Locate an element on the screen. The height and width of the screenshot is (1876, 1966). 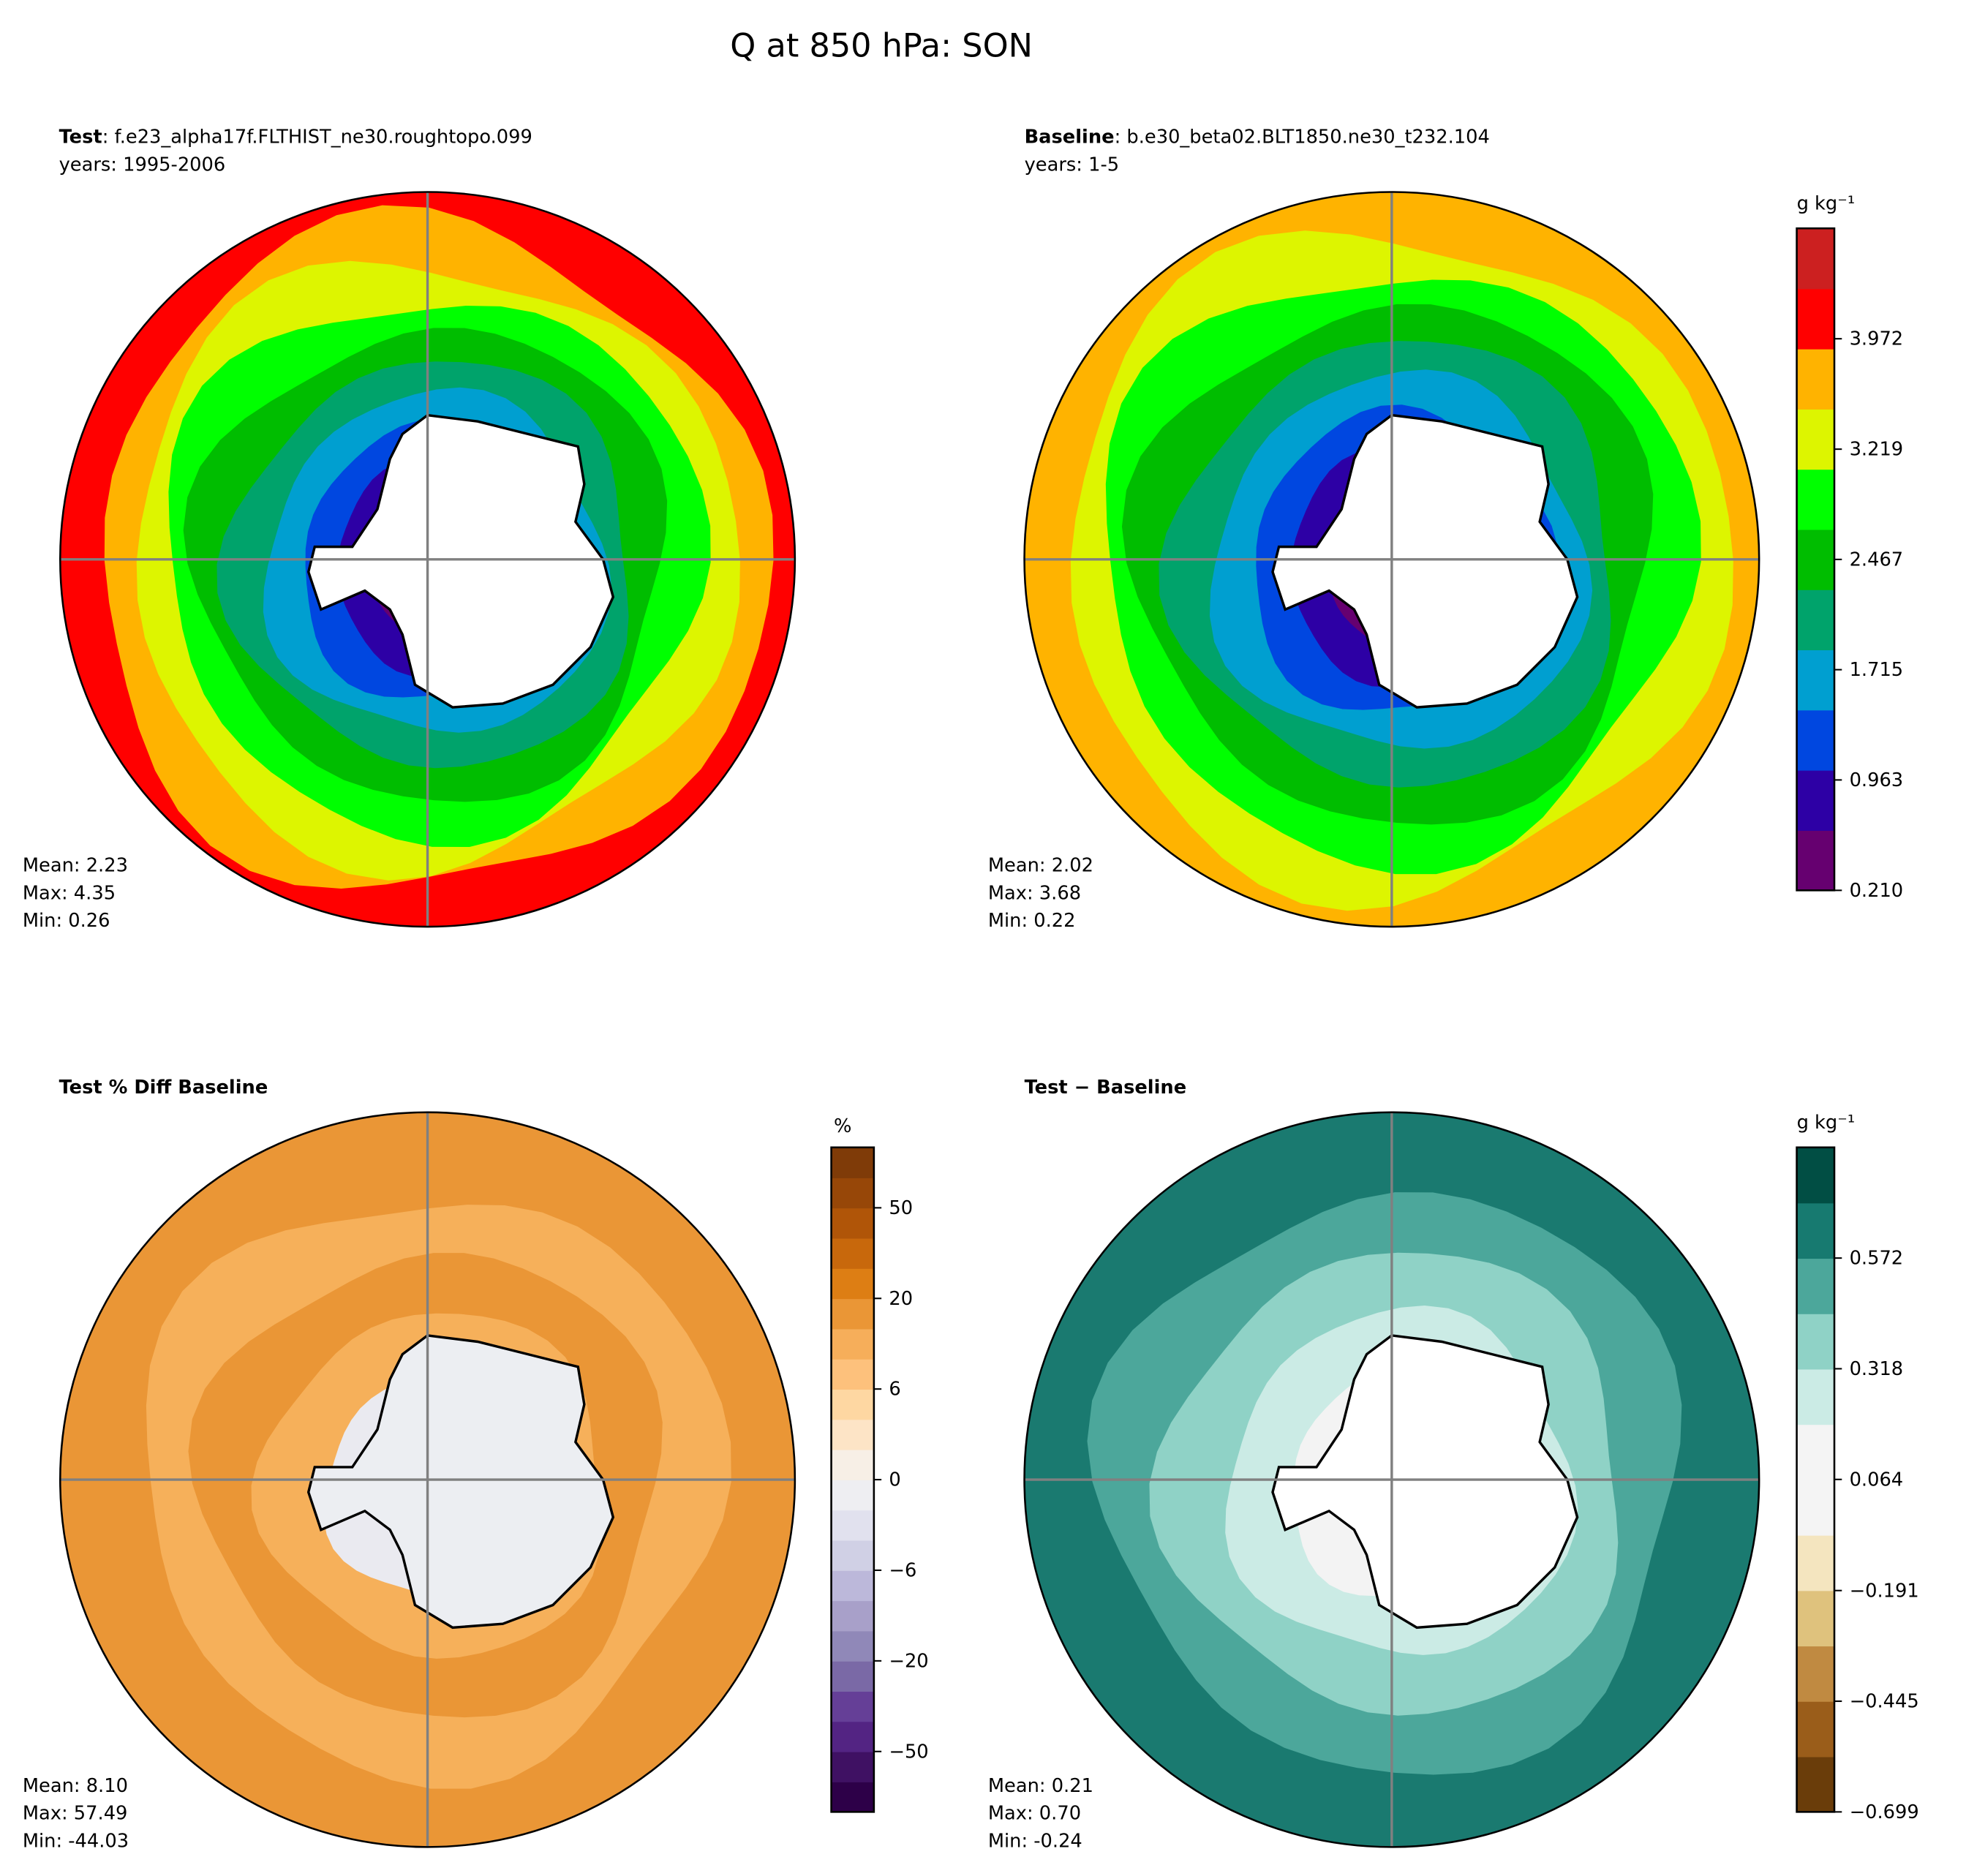
panel-2-mean: Mean: 2.02 is located at coordinates (1040, 866).